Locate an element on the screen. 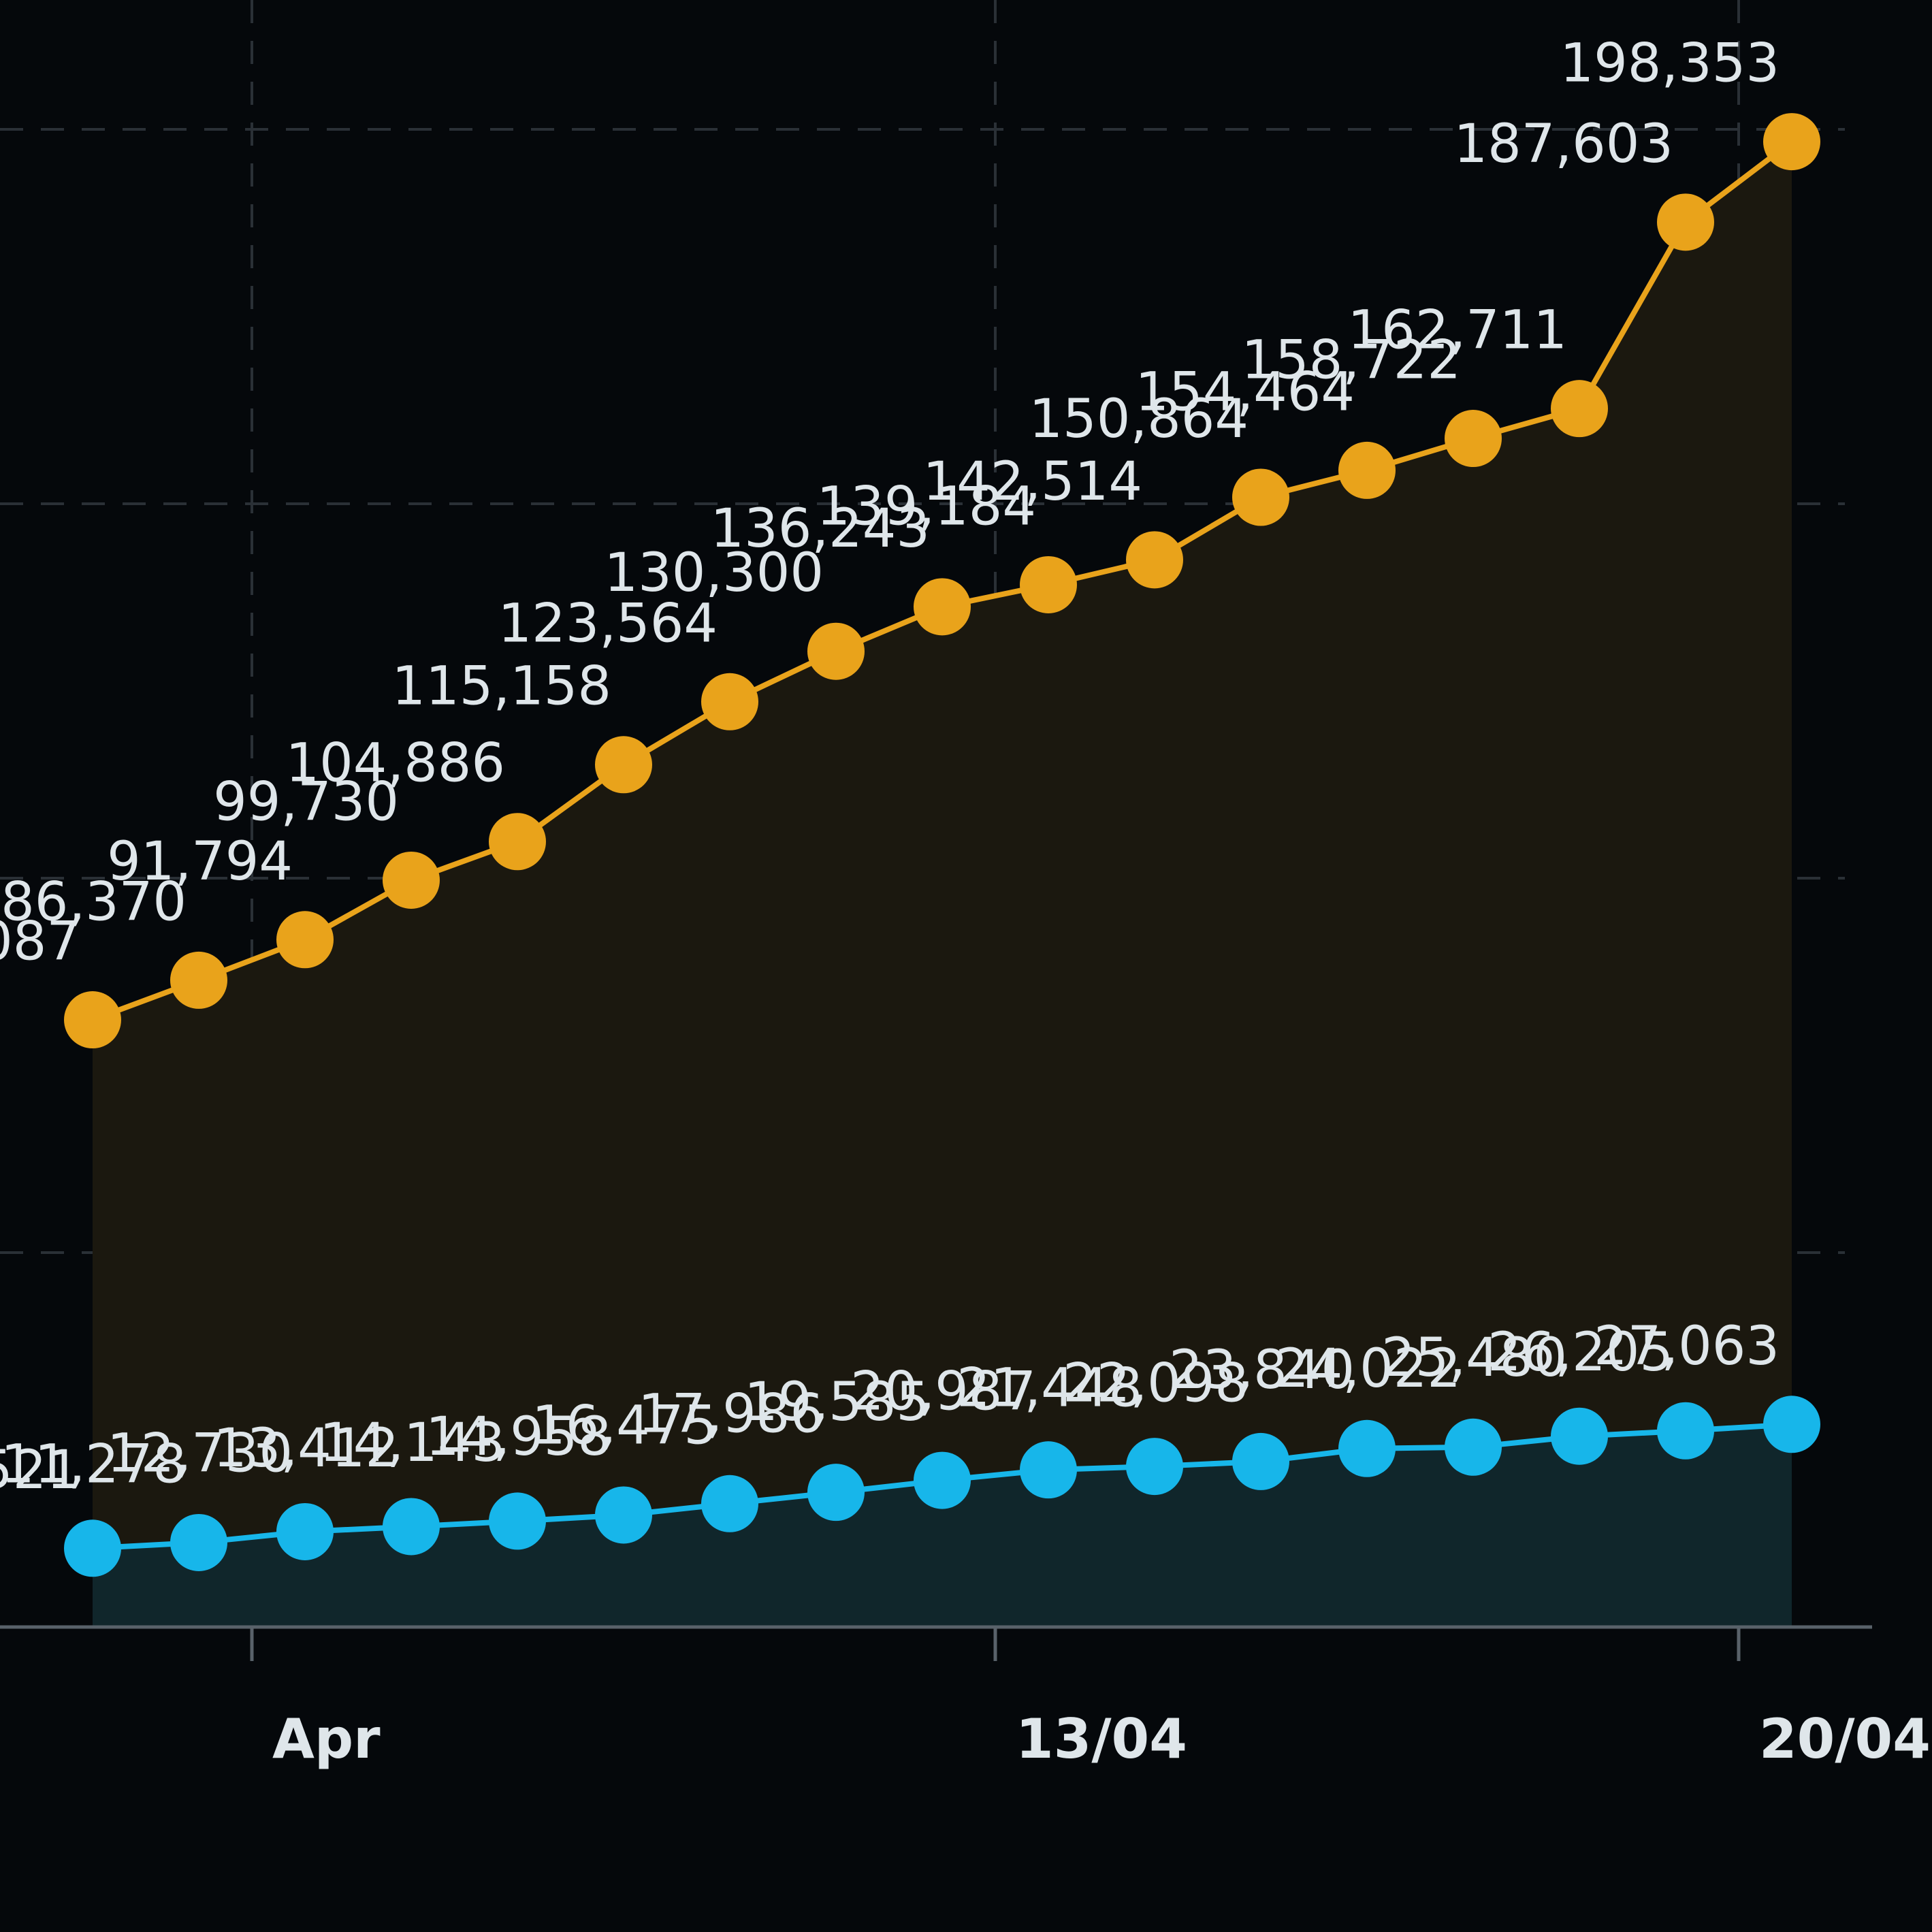 The image size is (1932, 1932). data-label: 14,958 is located at coordinates (518, 1437).